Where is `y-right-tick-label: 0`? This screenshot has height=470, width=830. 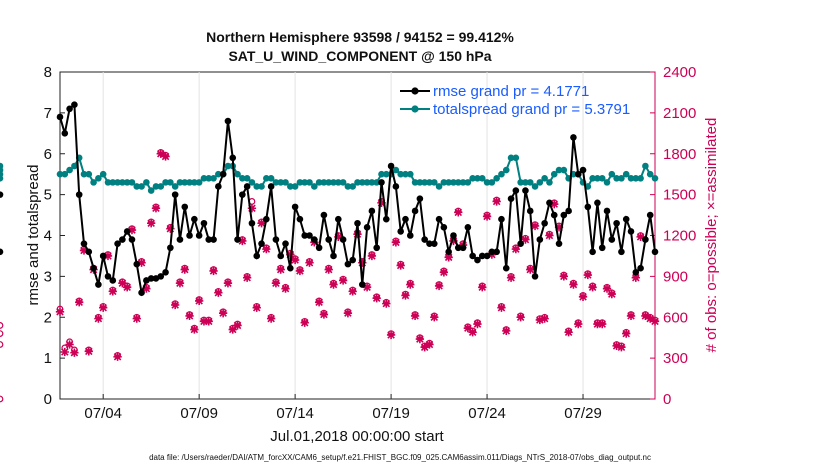
y-right-tick-label: 0 is located at coordinates (667, 399).